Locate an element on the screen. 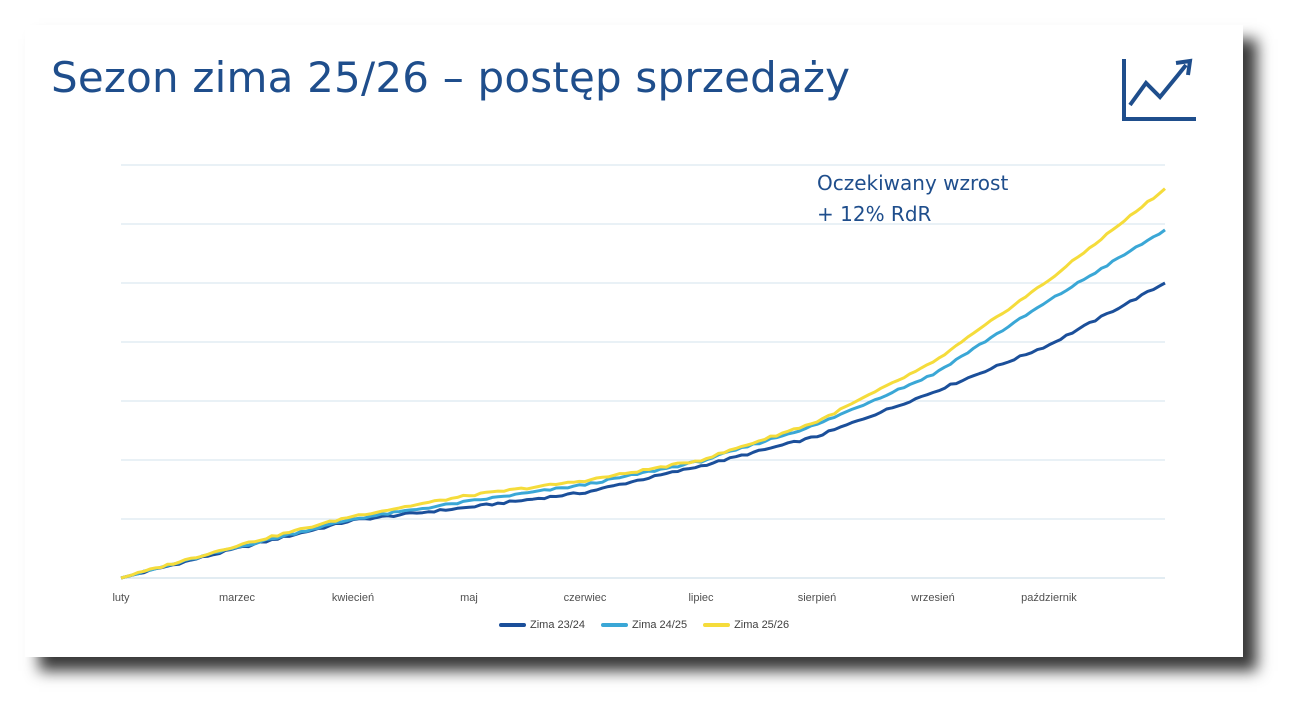 The image size is (1305, 719). x-tick-label: październik is located at coordinates (1049, 598).